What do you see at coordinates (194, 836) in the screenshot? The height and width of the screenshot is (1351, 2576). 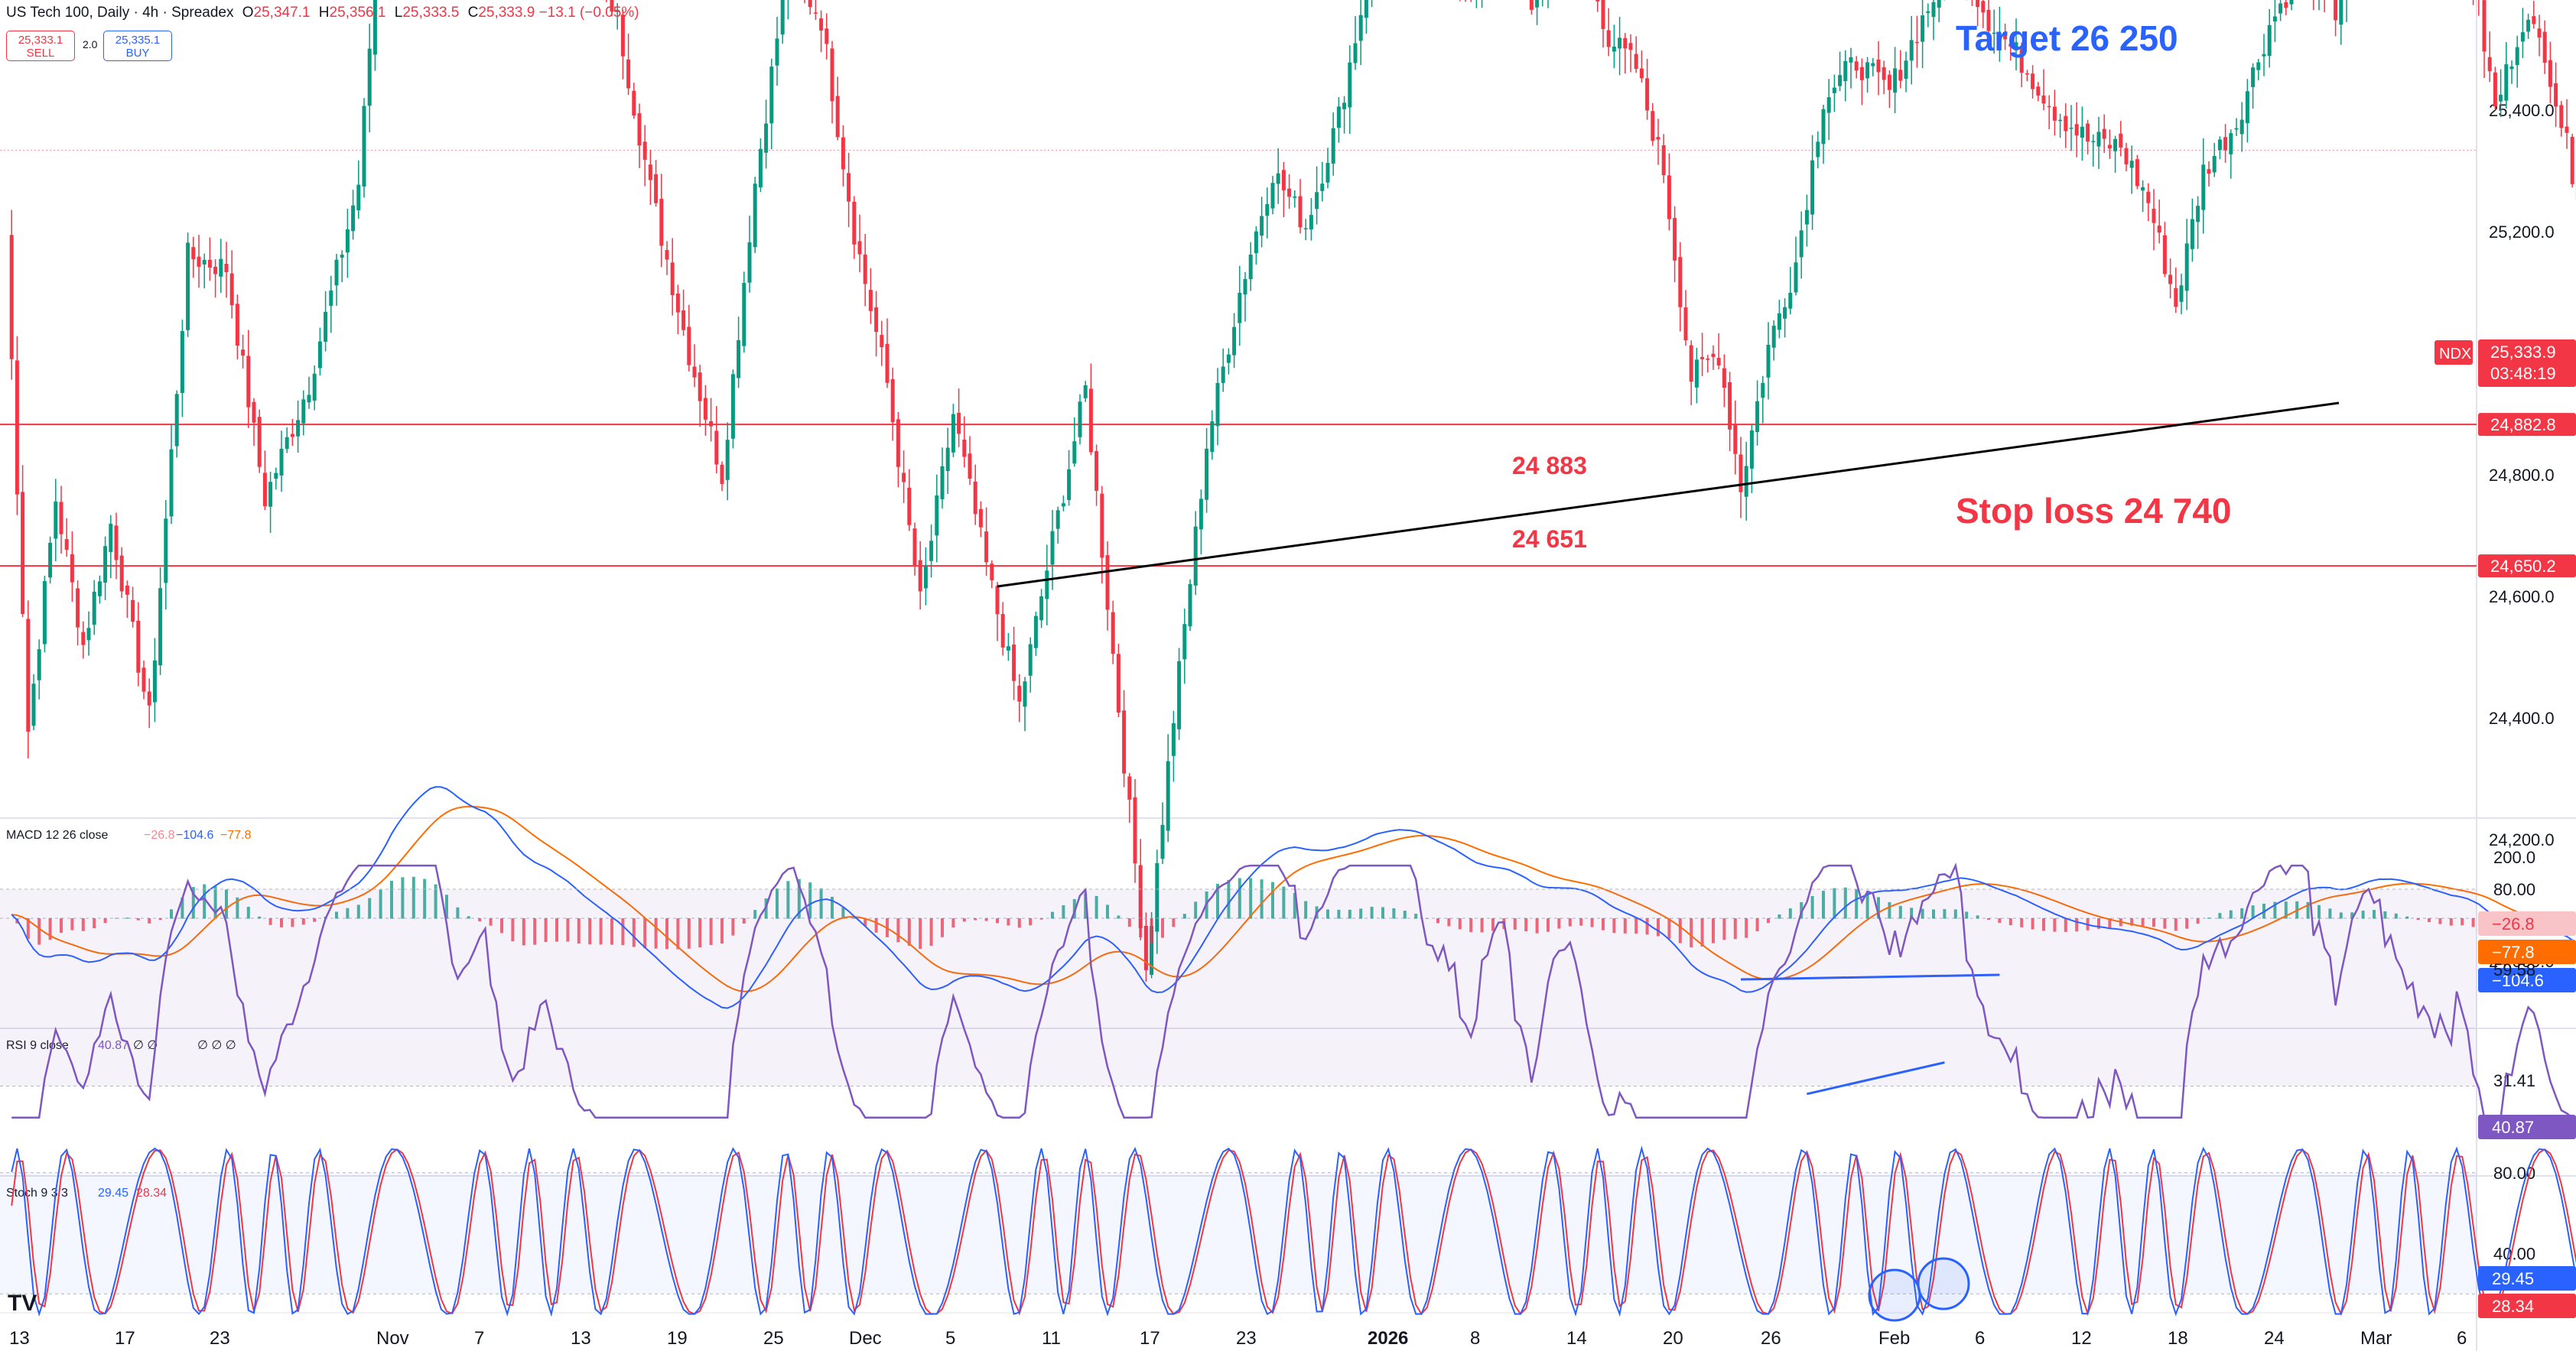 I see `macd-line-value: −104.6` at bounding box center [194, 836].